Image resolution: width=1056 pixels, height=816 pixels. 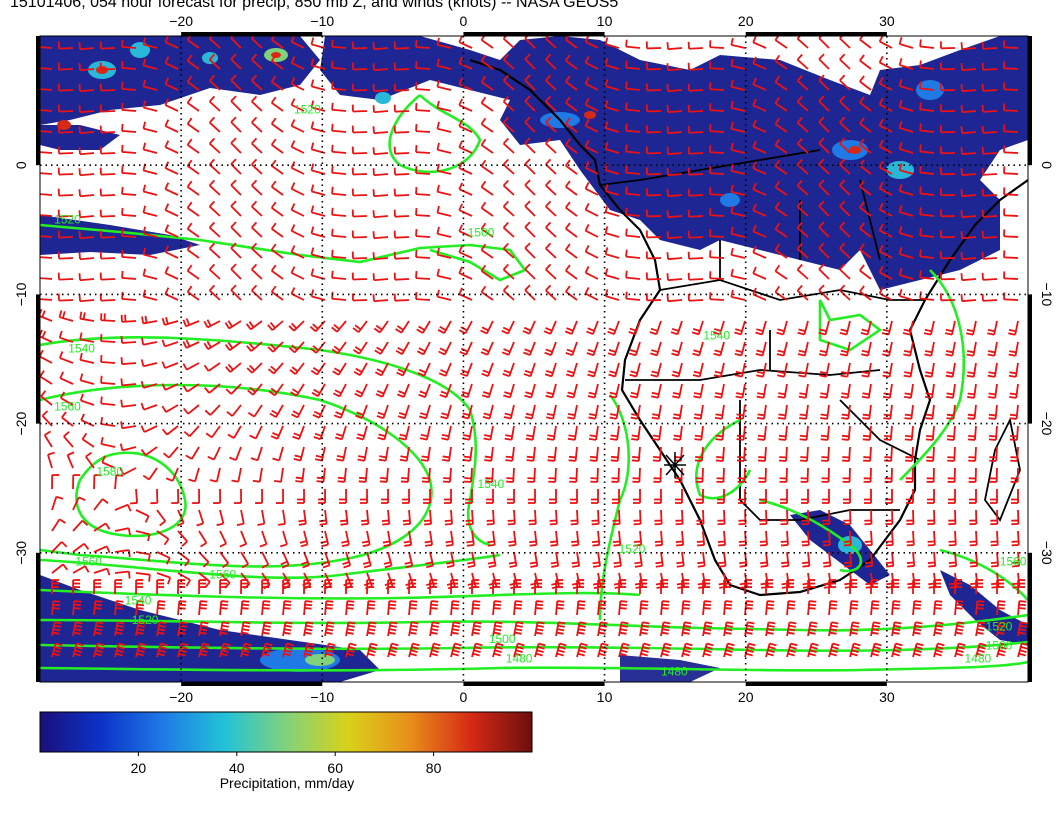 What do you see at coordinates (322, 697) in the screenshot?
I see `lon-label-bottom-1: −10` at bounding box center [322, 697].